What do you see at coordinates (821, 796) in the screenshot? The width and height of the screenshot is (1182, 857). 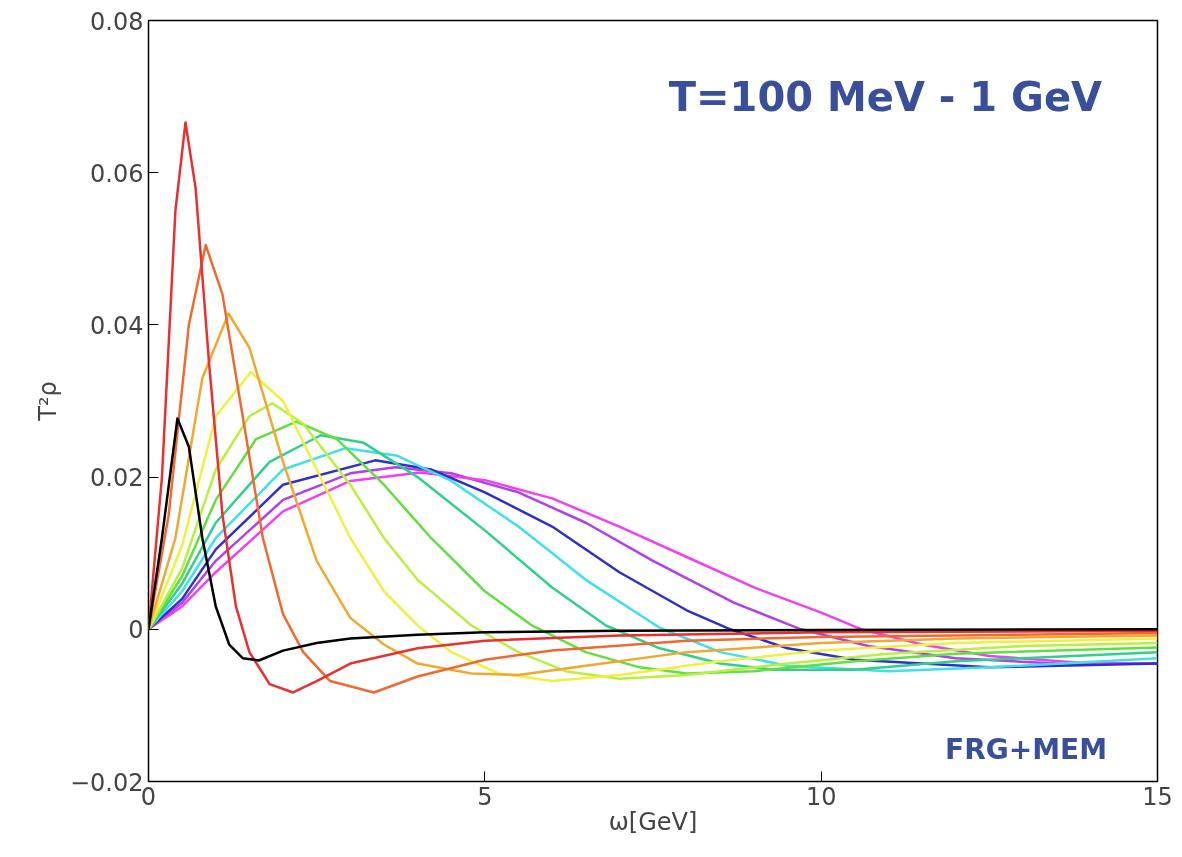 I see `x-tick-label: 10` at bounding box center [821, 796].